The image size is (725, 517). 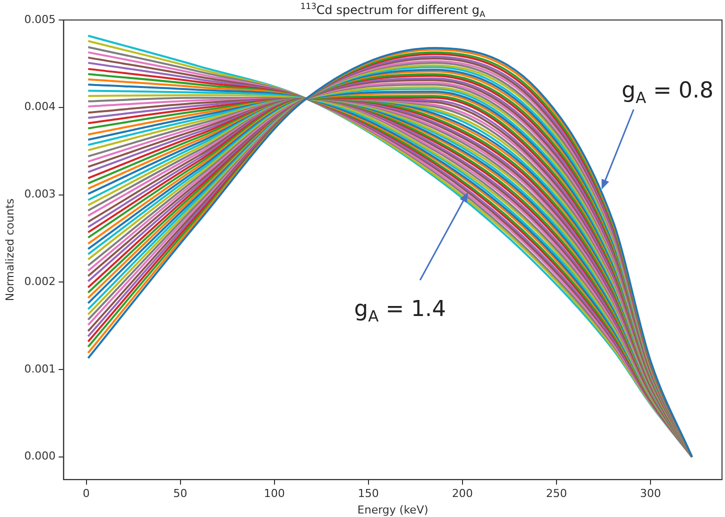 What do you see at coordinates (40, 107) in the screenshot?
I see `y-tick-label: 0.004` at bounding box center [40, 107].